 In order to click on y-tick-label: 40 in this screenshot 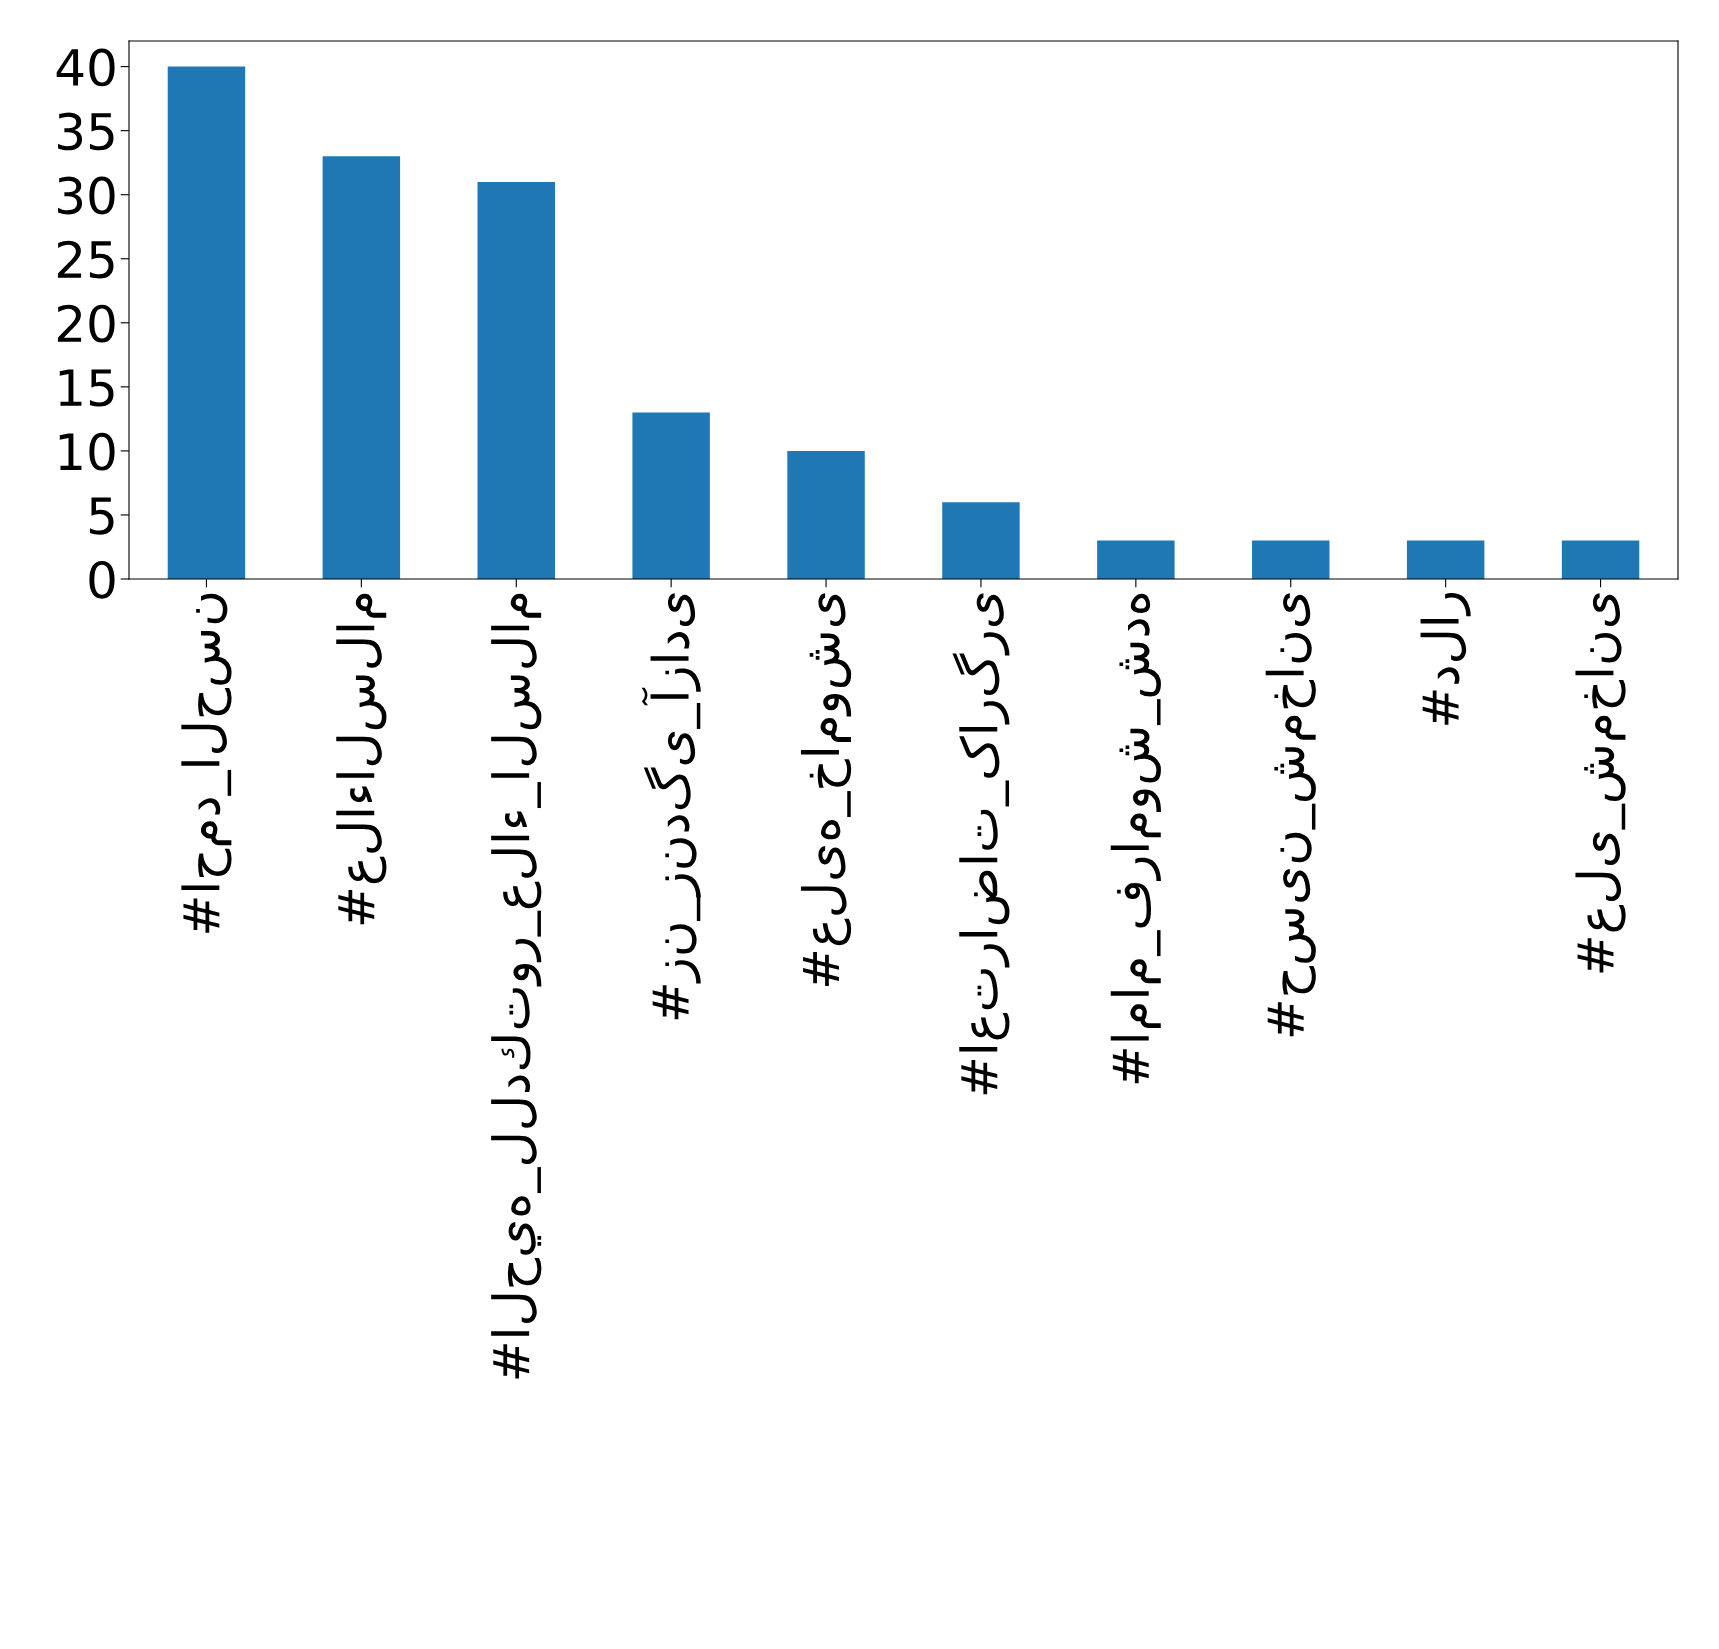, I will do `click(85, 67)`.